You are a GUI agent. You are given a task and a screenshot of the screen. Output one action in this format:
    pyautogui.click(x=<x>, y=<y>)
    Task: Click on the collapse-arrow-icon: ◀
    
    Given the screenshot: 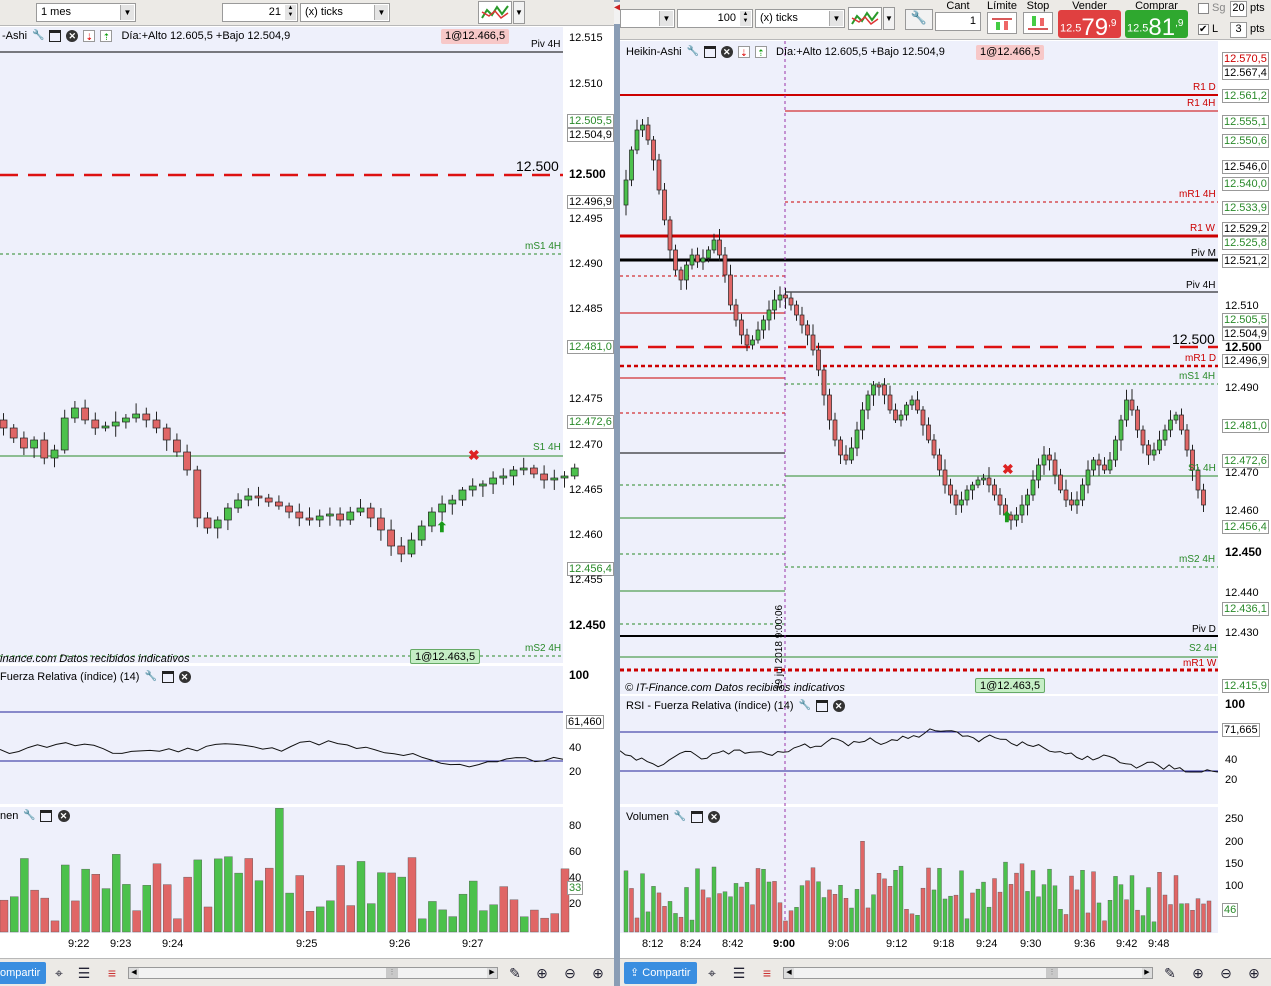 What is the action you would take?
    pyautogui.click(x=618, y=13)
    